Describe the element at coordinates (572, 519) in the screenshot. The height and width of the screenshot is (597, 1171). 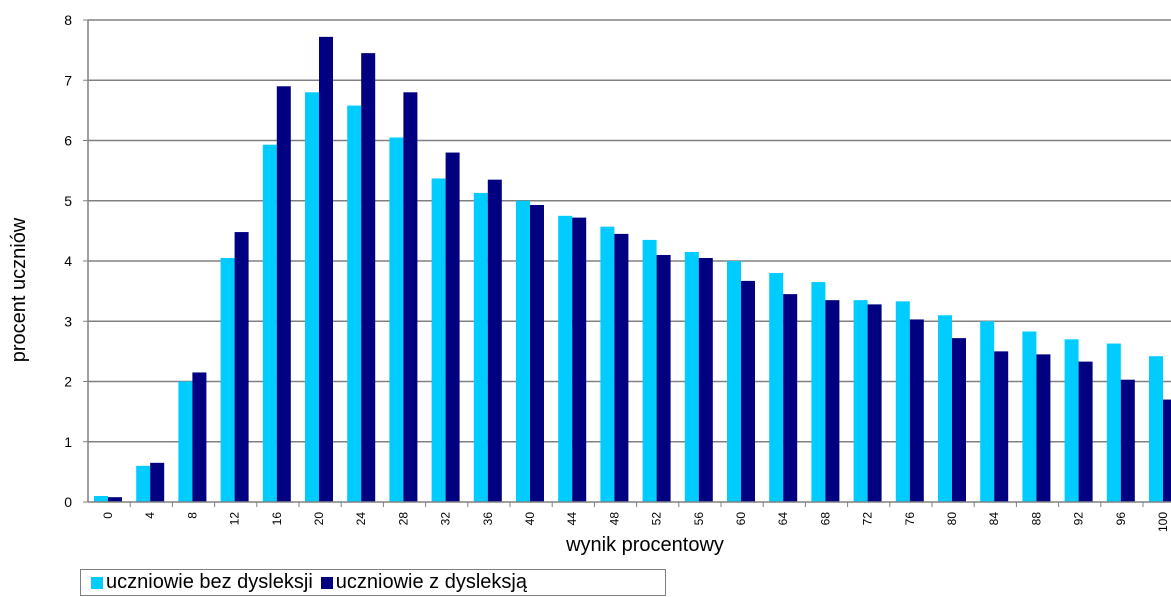
I see `x-tick-label-44: 44` at that location.